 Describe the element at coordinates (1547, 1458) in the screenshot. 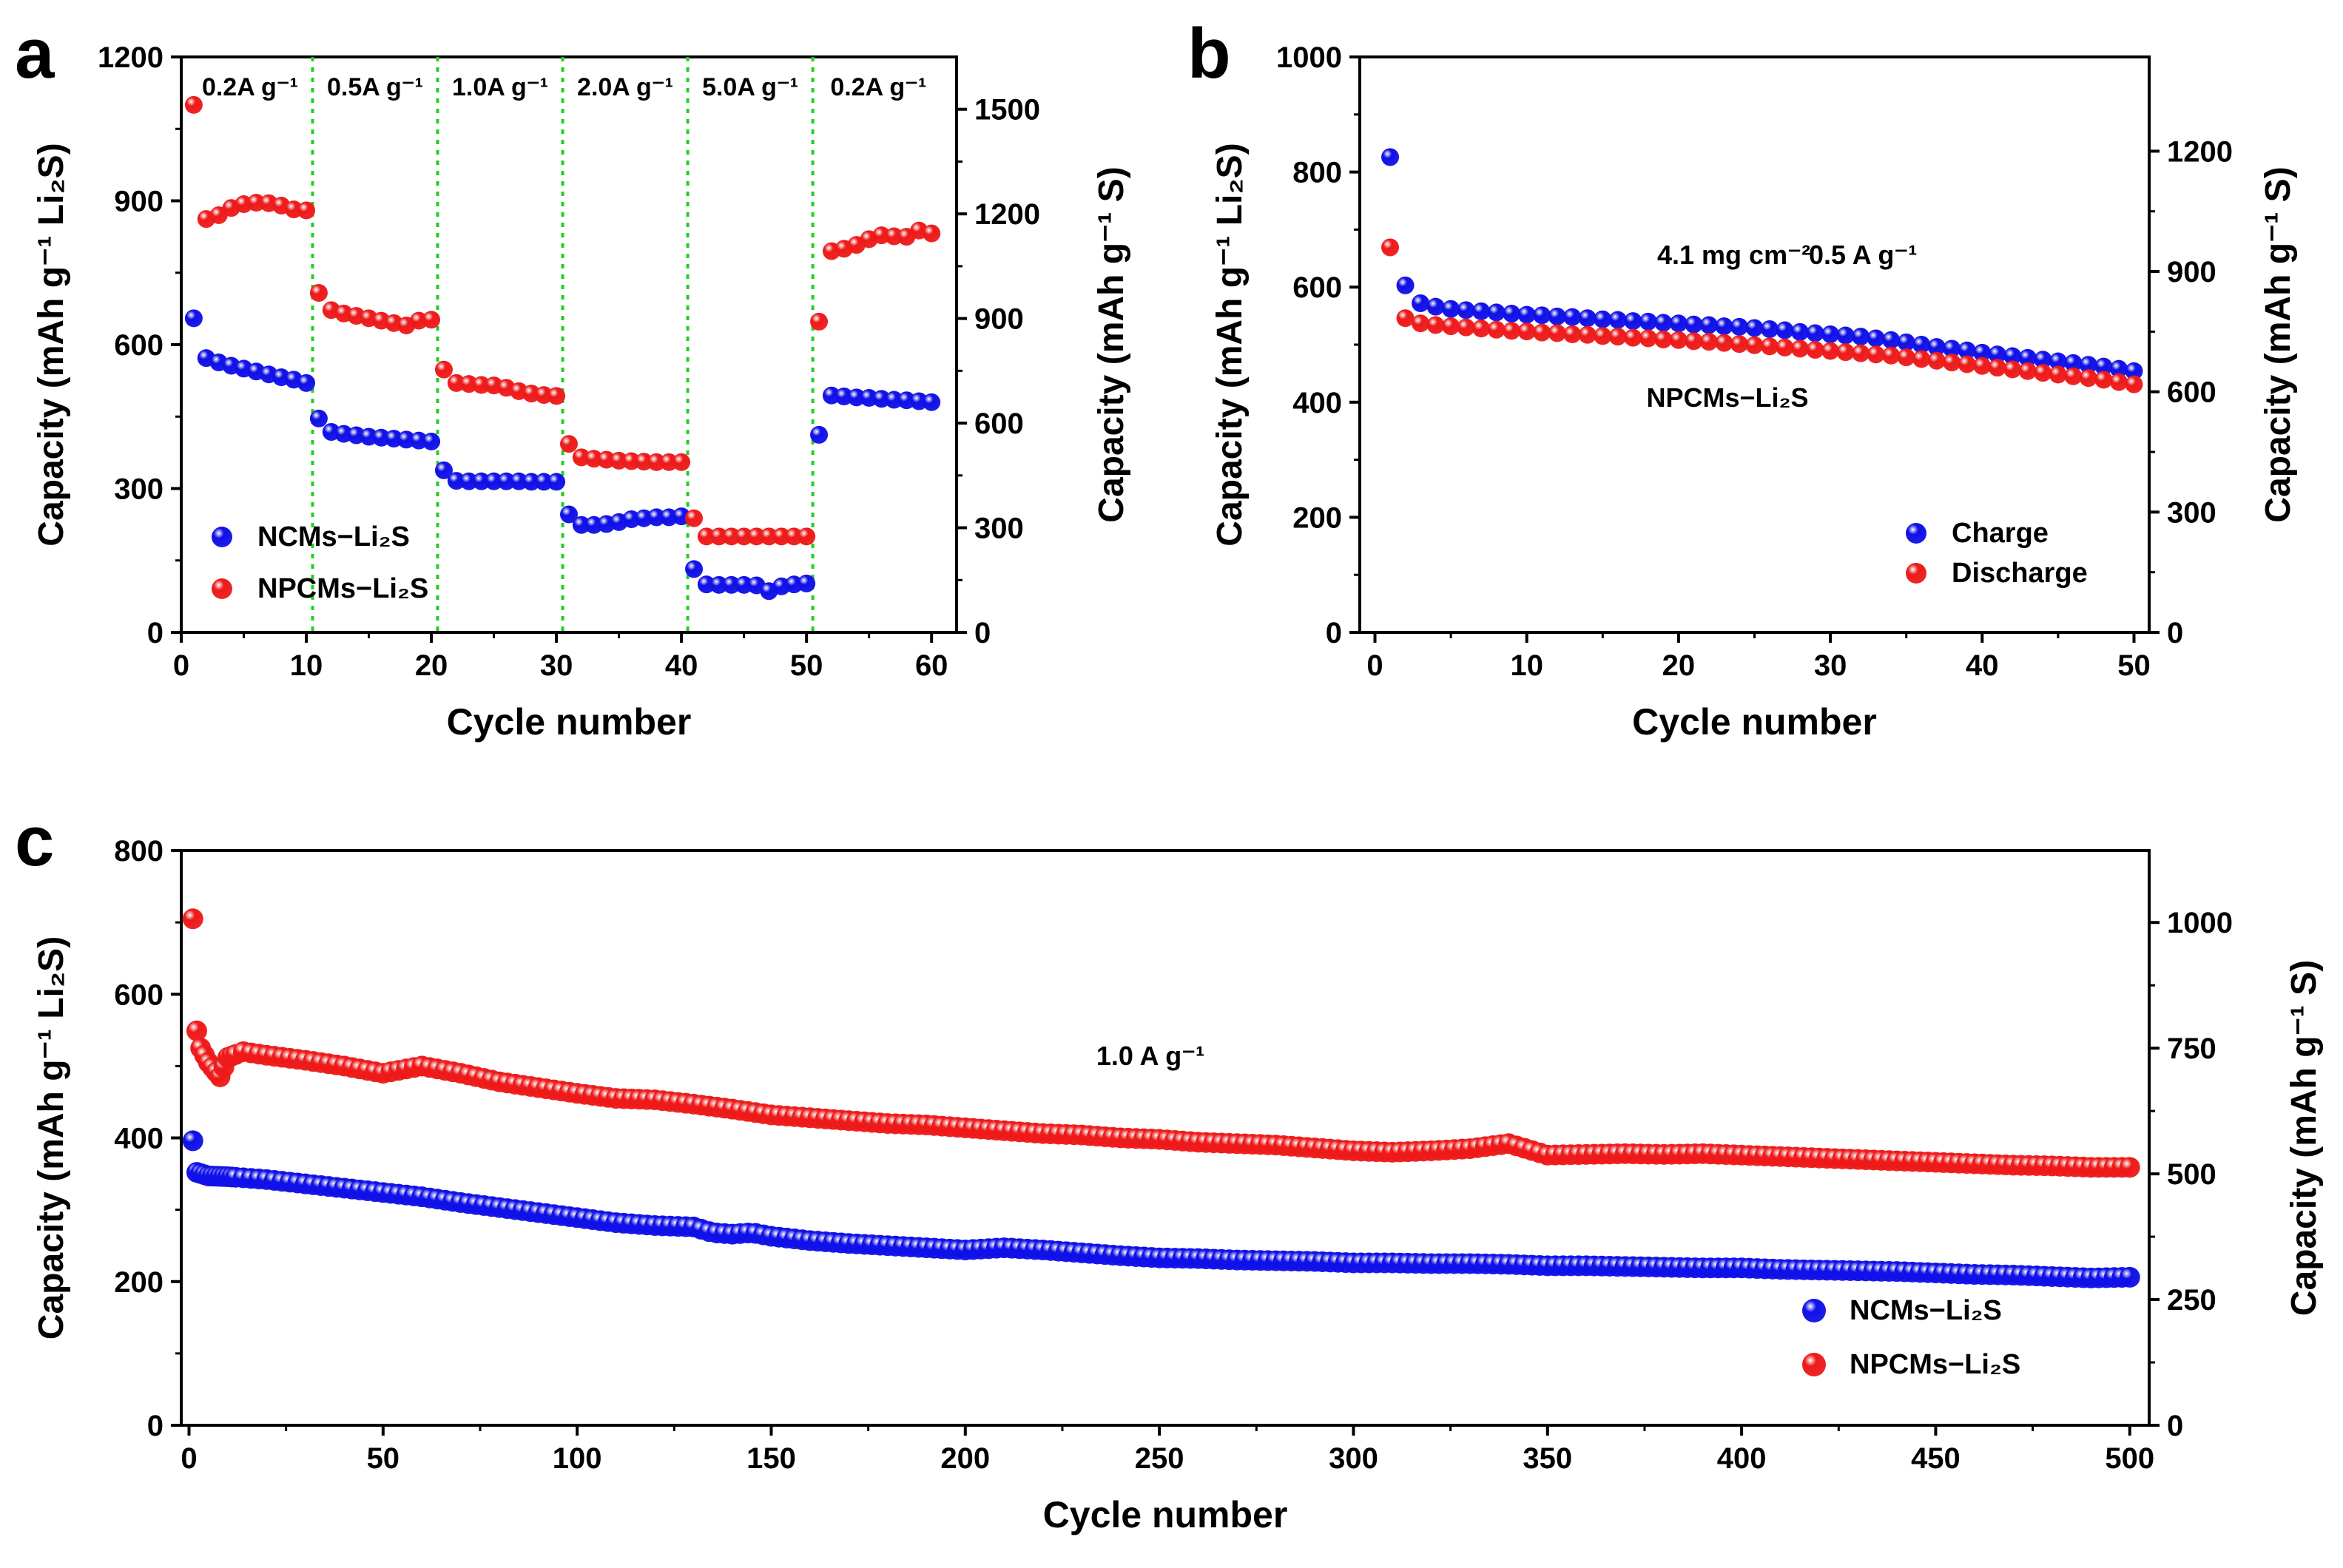

I see `x-tick-label: 350` at that location.